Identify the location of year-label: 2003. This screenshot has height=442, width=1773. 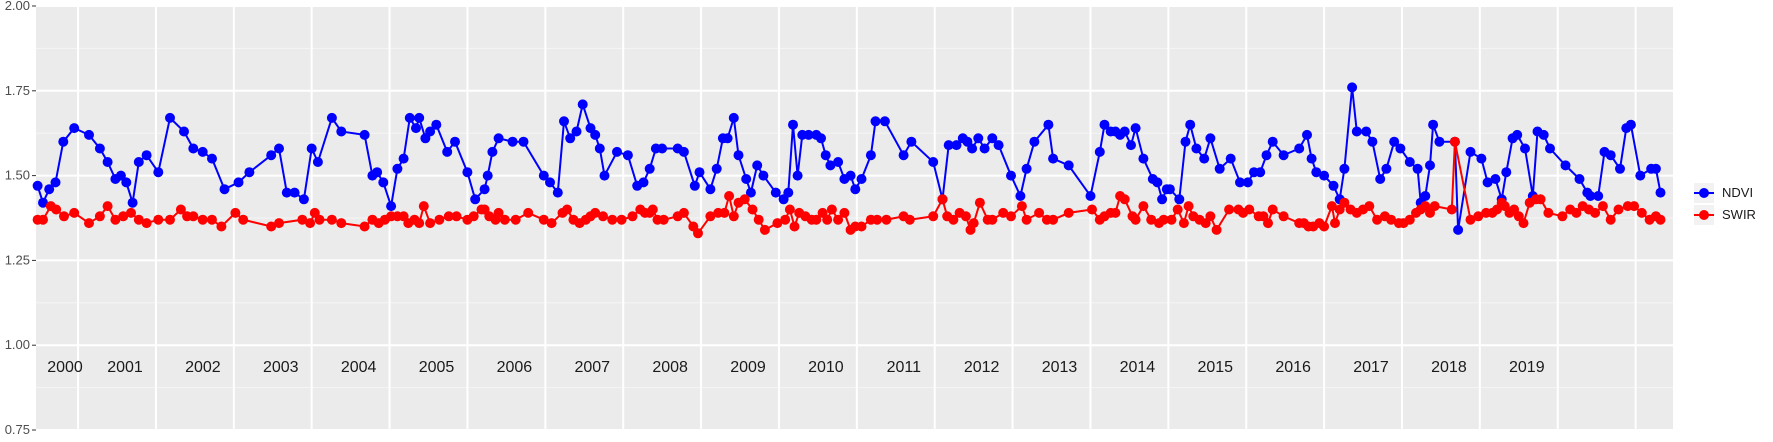
(281, 367).